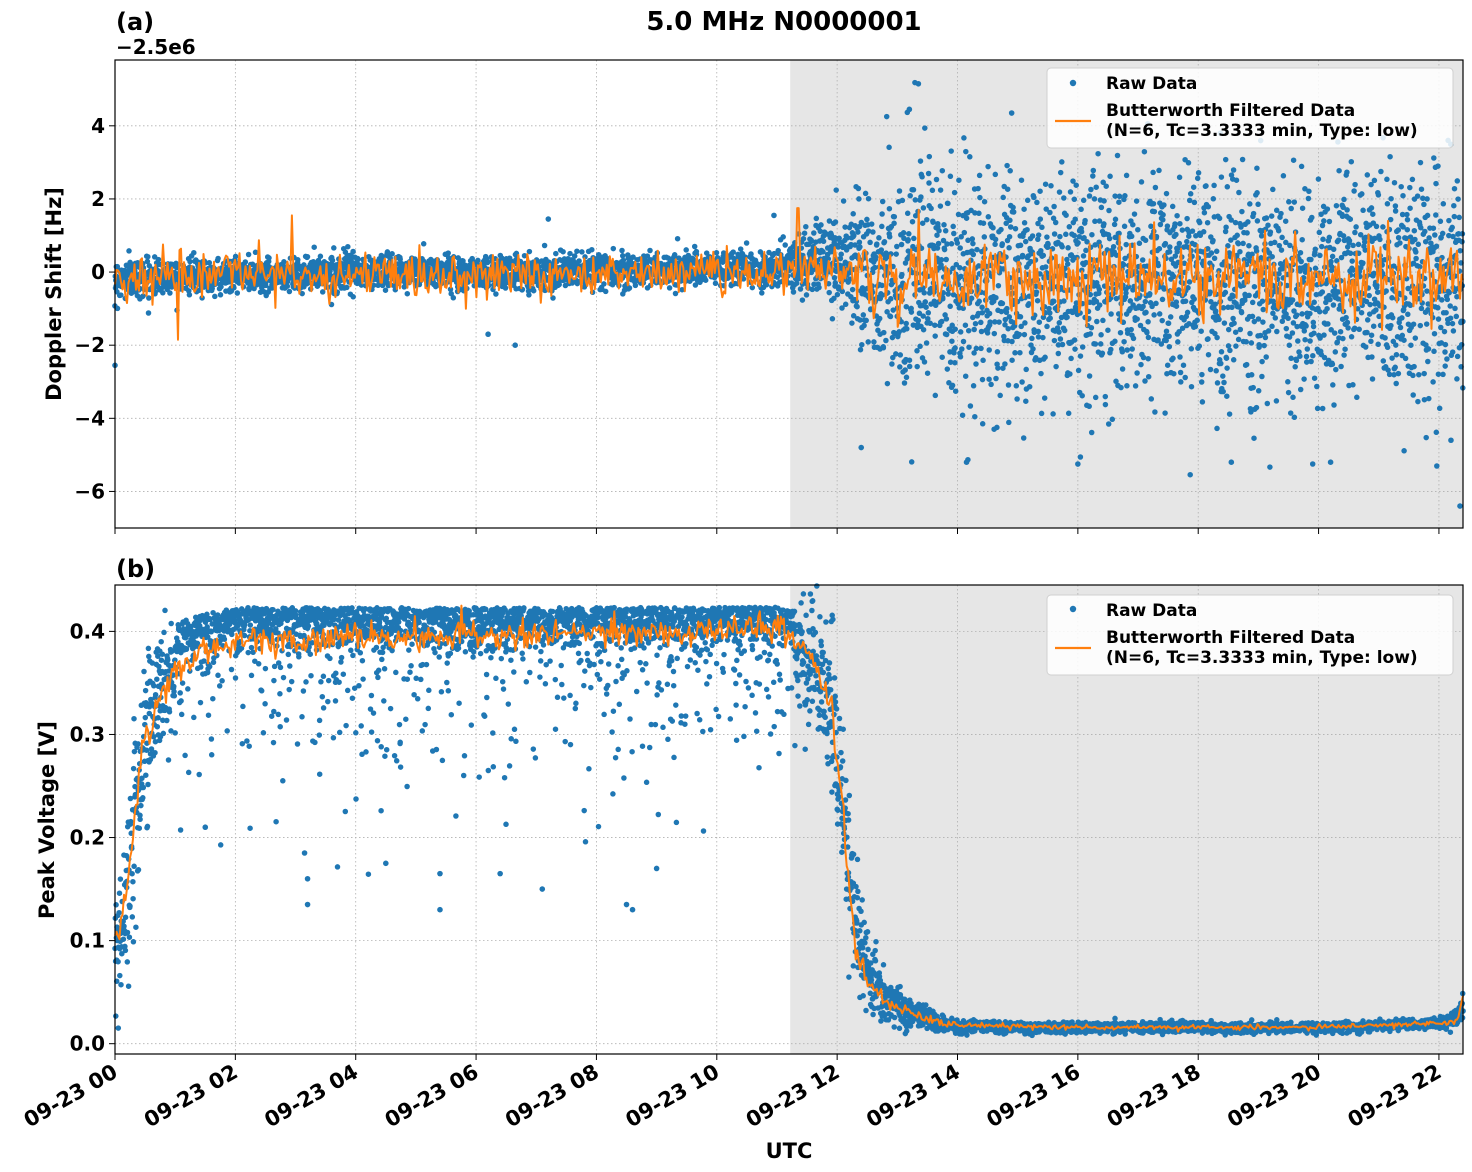 Image resolution: width=1472 pixels, height=1172 pixels. What do you see at coordinates (311, 1096) in the screenshot?
I see `x-tick-label: 09-23 04` at bounding box center [311, 1096].